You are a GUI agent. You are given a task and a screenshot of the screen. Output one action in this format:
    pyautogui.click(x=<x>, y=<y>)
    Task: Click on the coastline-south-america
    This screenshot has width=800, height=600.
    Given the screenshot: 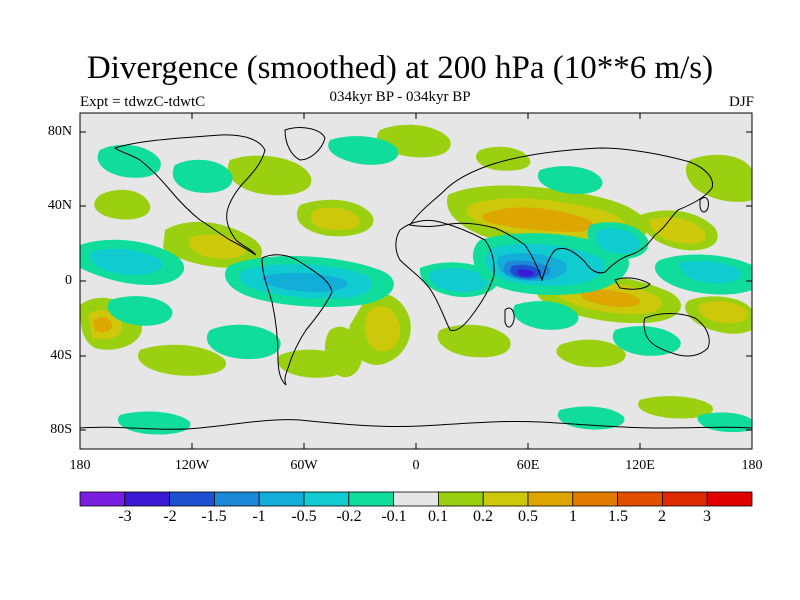 What is the action you would take?
    pyautogui.click(x=297, y=320)
    